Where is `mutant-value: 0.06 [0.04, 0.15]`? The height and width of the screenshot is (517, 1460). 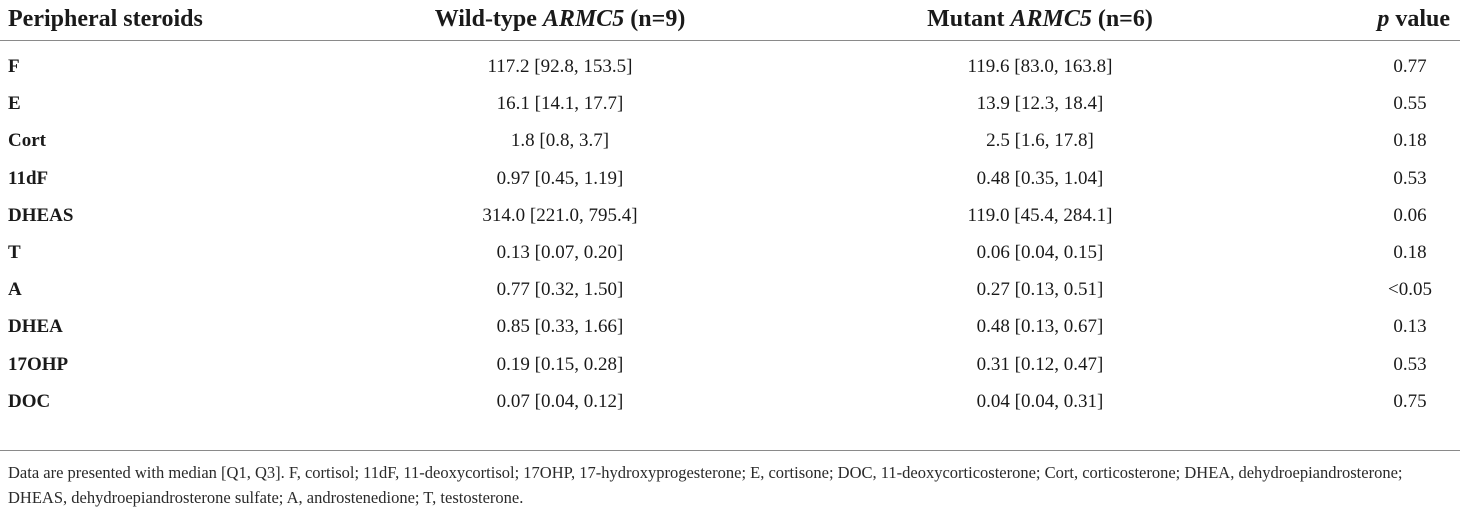 mutant-value: 0.06 [0.04, 0.15] is located at coordinates (1040, 252).